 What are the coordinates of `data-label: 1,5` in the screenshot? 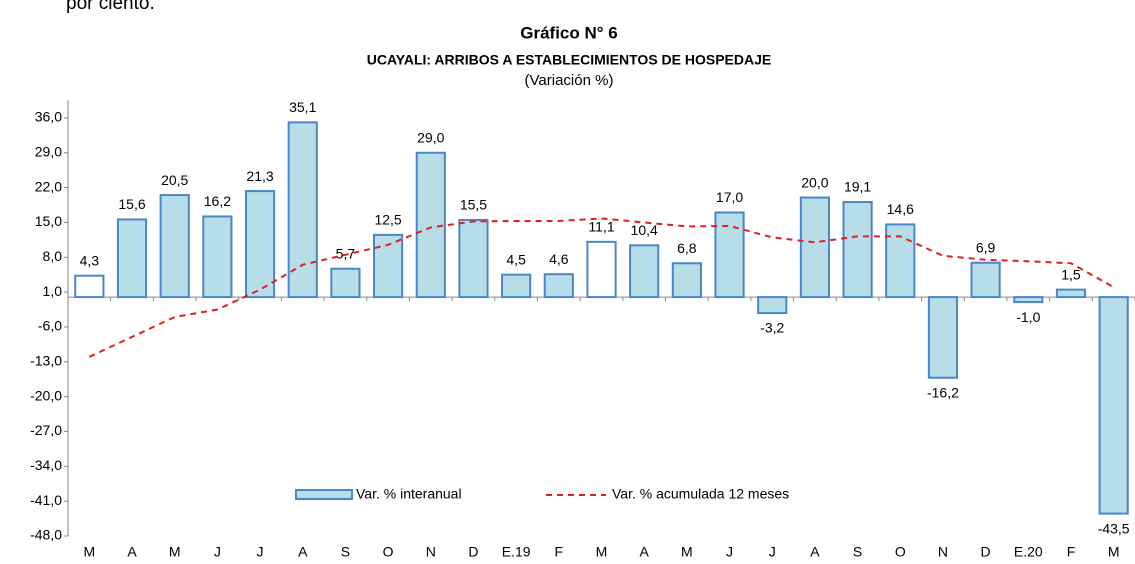 It's located at (1071, 274).